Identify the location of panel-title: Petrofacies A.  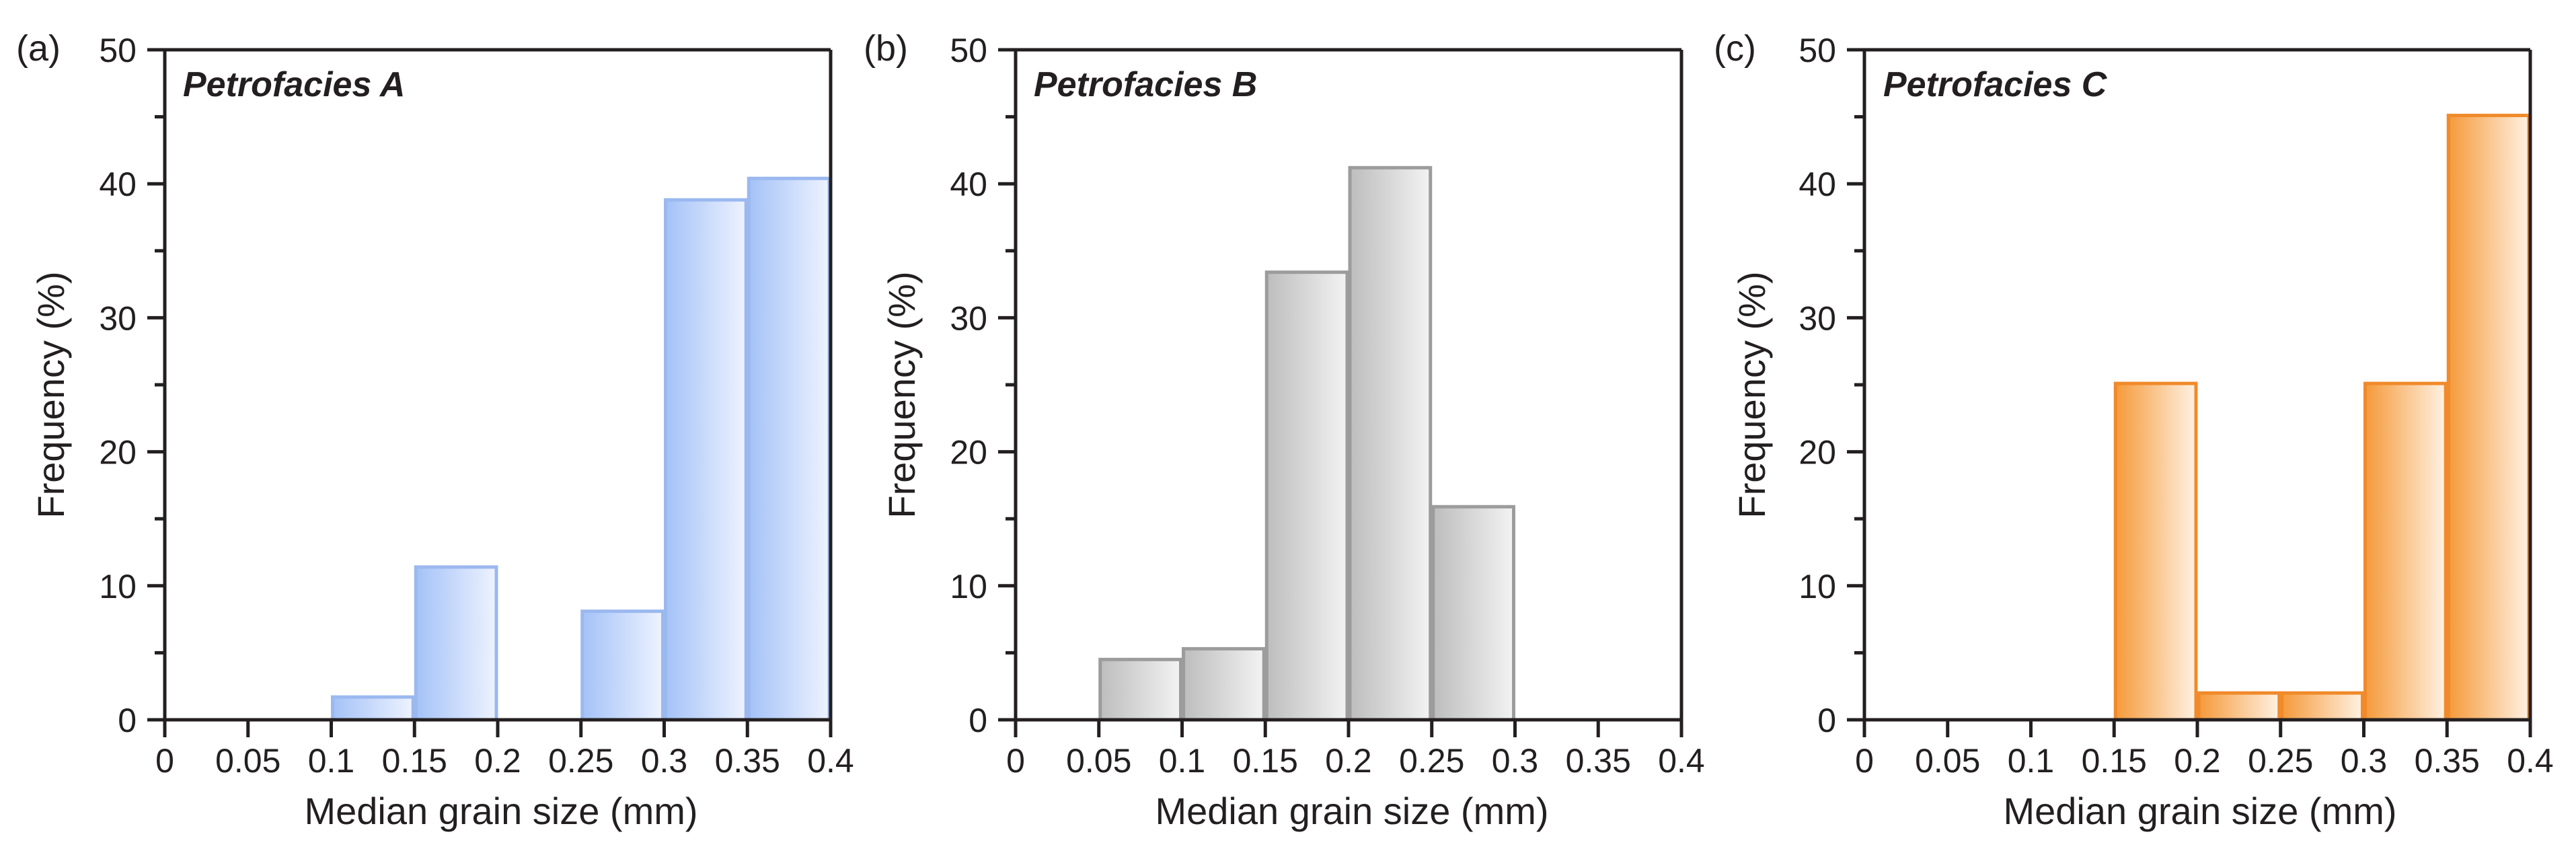
(294, 85).